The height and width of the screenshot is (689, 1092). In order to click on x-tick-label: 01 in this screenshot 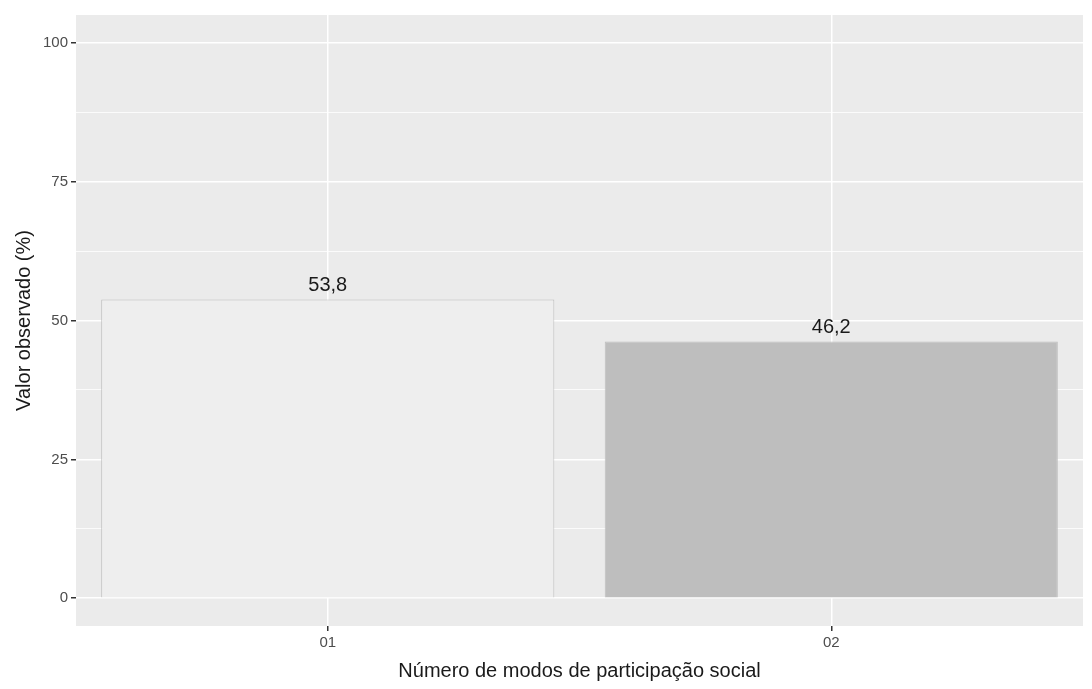, I will do `click(328, 642)`.